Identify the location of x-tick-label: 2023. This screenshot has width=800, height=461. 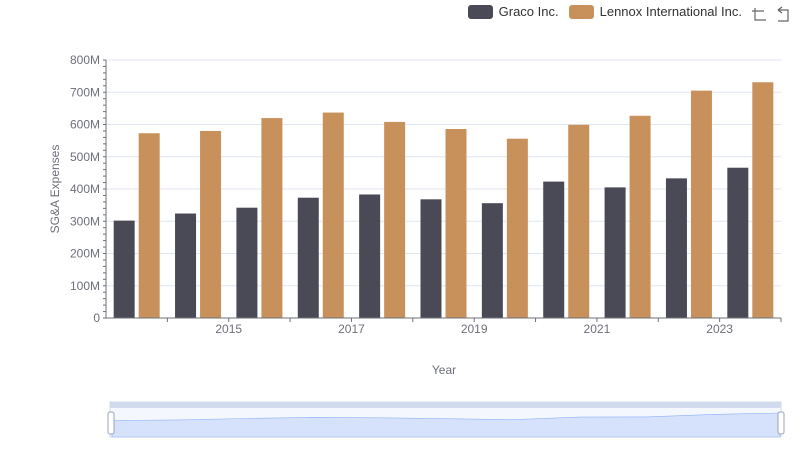
(719, 329).